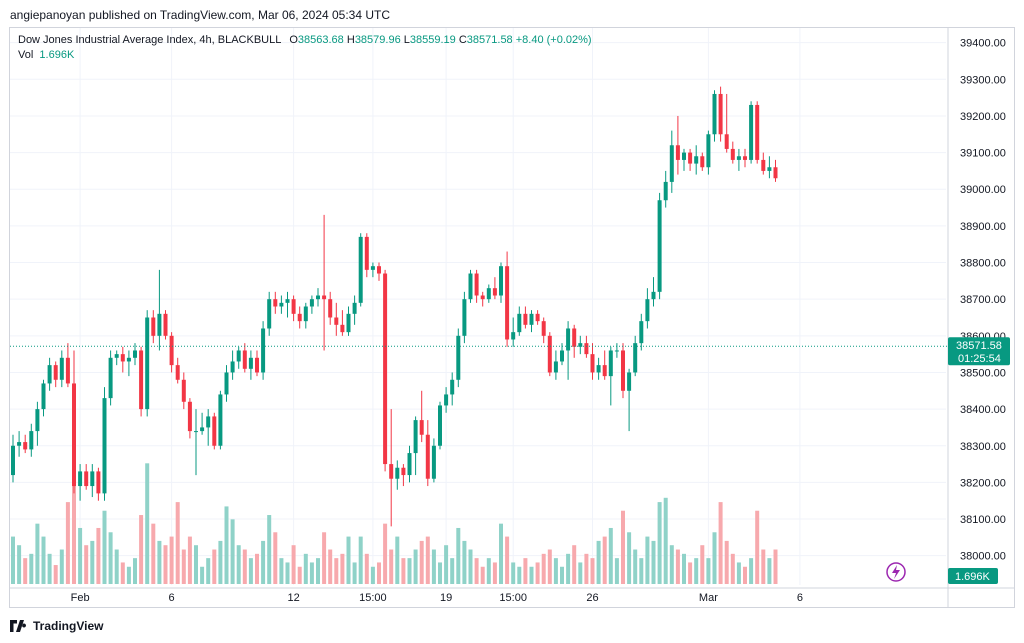  Describe the element at coordinates (553, 40) in the screenshot. I see `change-value: +8.40 (+0.02%)` at that location.